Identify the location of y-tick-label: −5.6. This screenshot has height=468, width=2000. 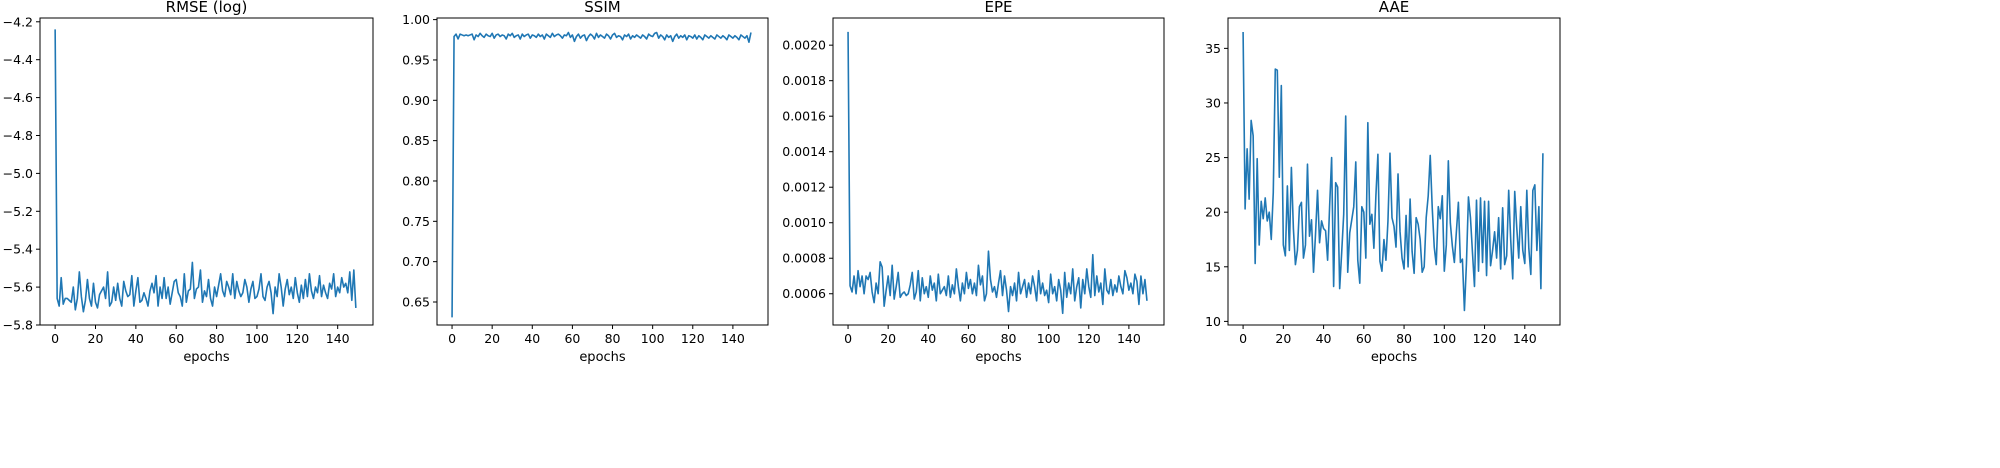
(18, 287).